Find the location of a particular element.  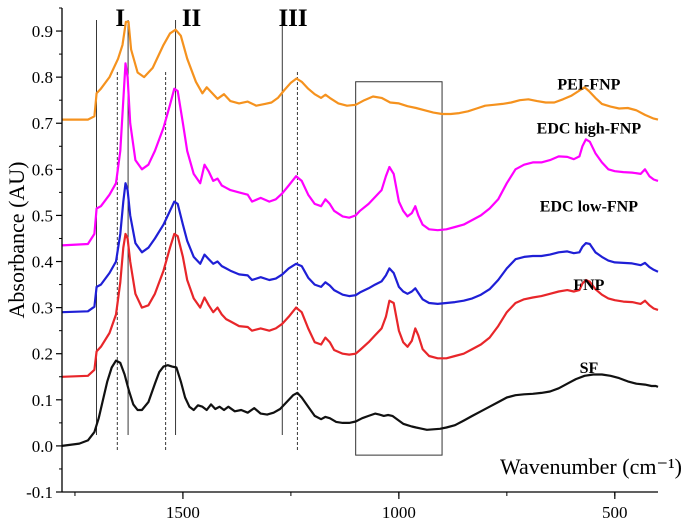

region-label: I is located at coordinates (120, 18).